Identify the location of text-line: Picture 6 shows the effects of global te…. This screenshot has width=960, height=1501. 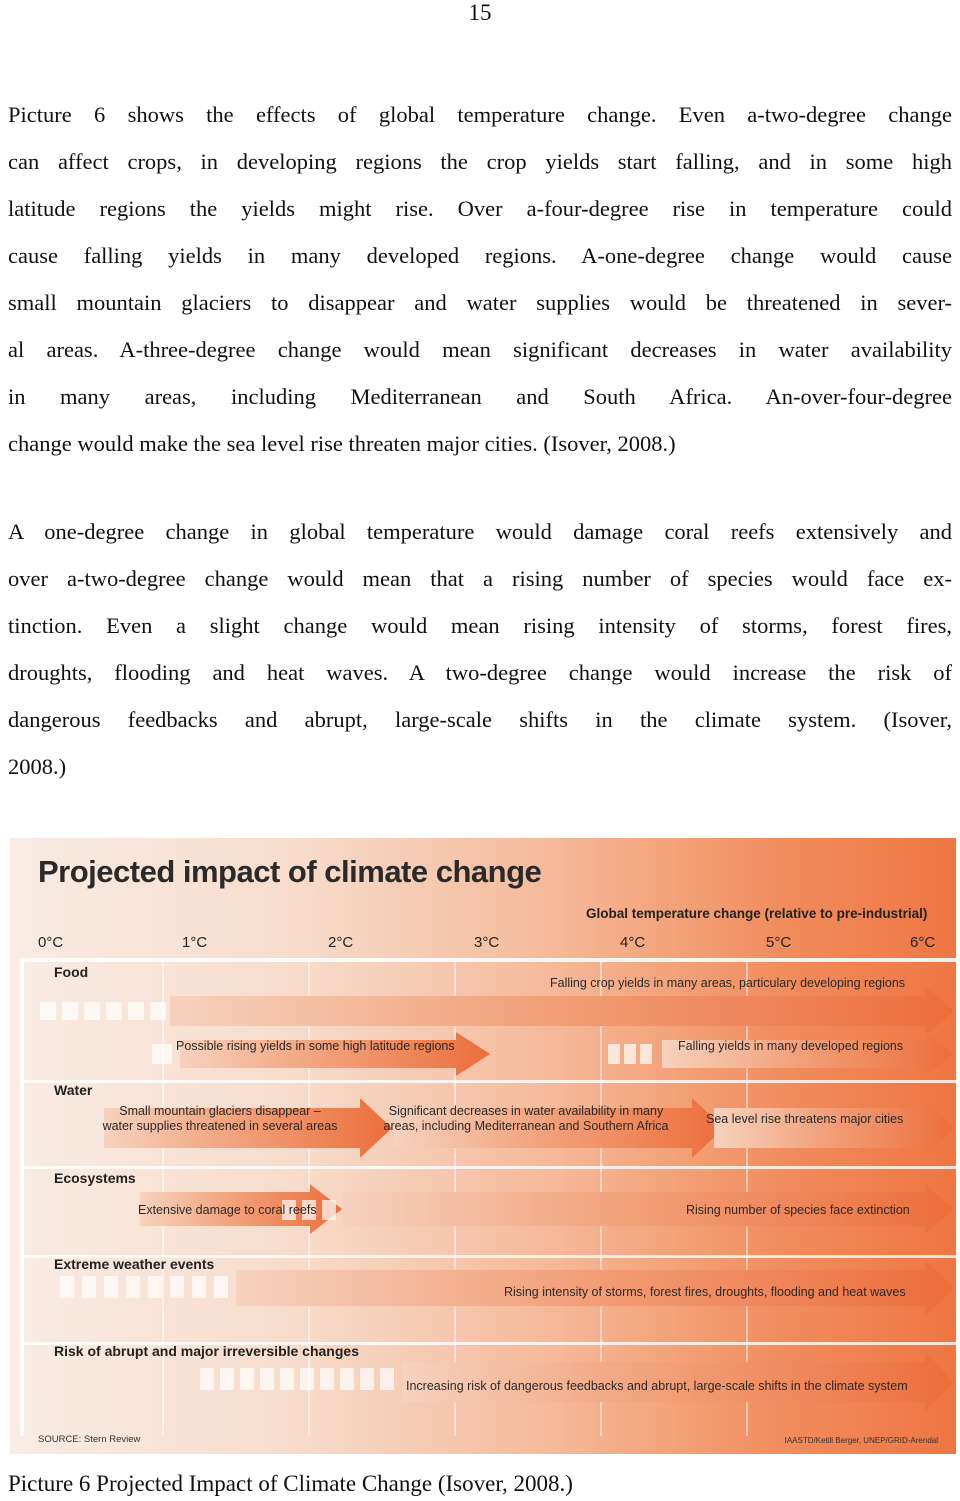
(480, 114).